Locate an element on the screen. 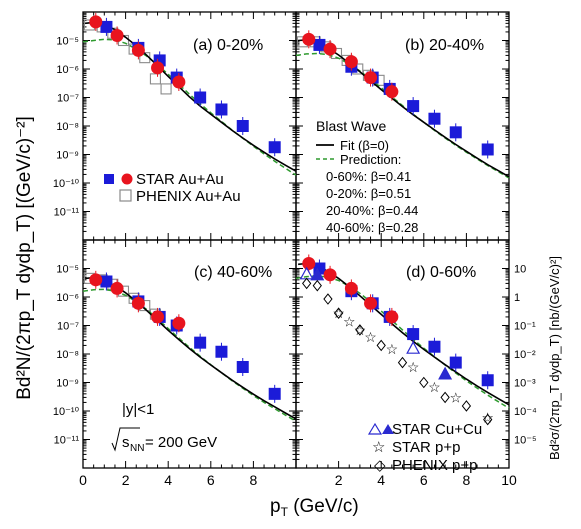 The width and height of the screenshot is (581, 529). y-tick-label-right: 10⁻⁵ is located at coordinates (525, 441).